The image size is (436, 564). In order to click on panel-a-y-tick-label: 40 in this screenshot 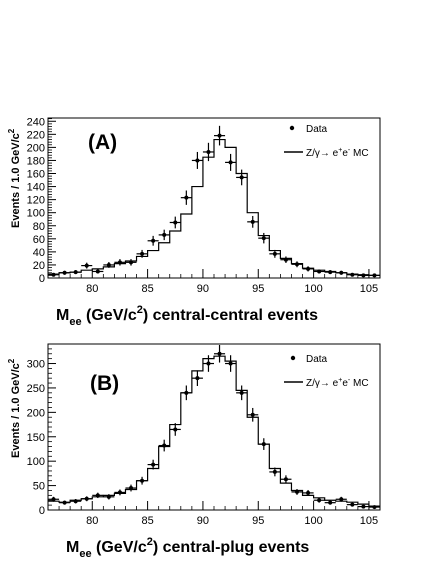, I will do `click(39, 253)`.